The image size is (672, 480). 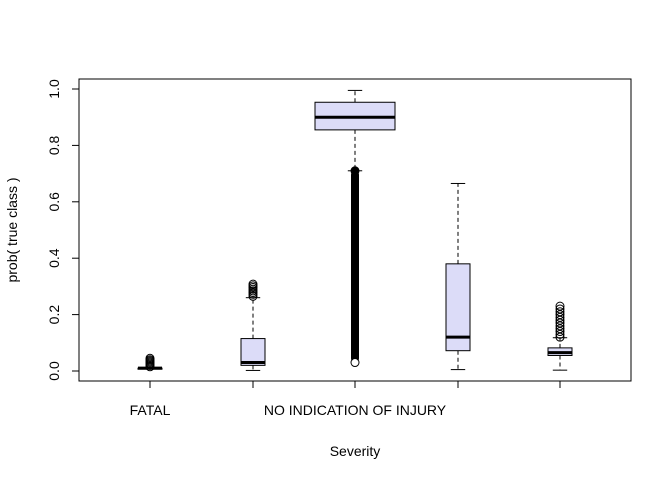 I want to click on outlier-dense-band, so click(x=355, y=266).